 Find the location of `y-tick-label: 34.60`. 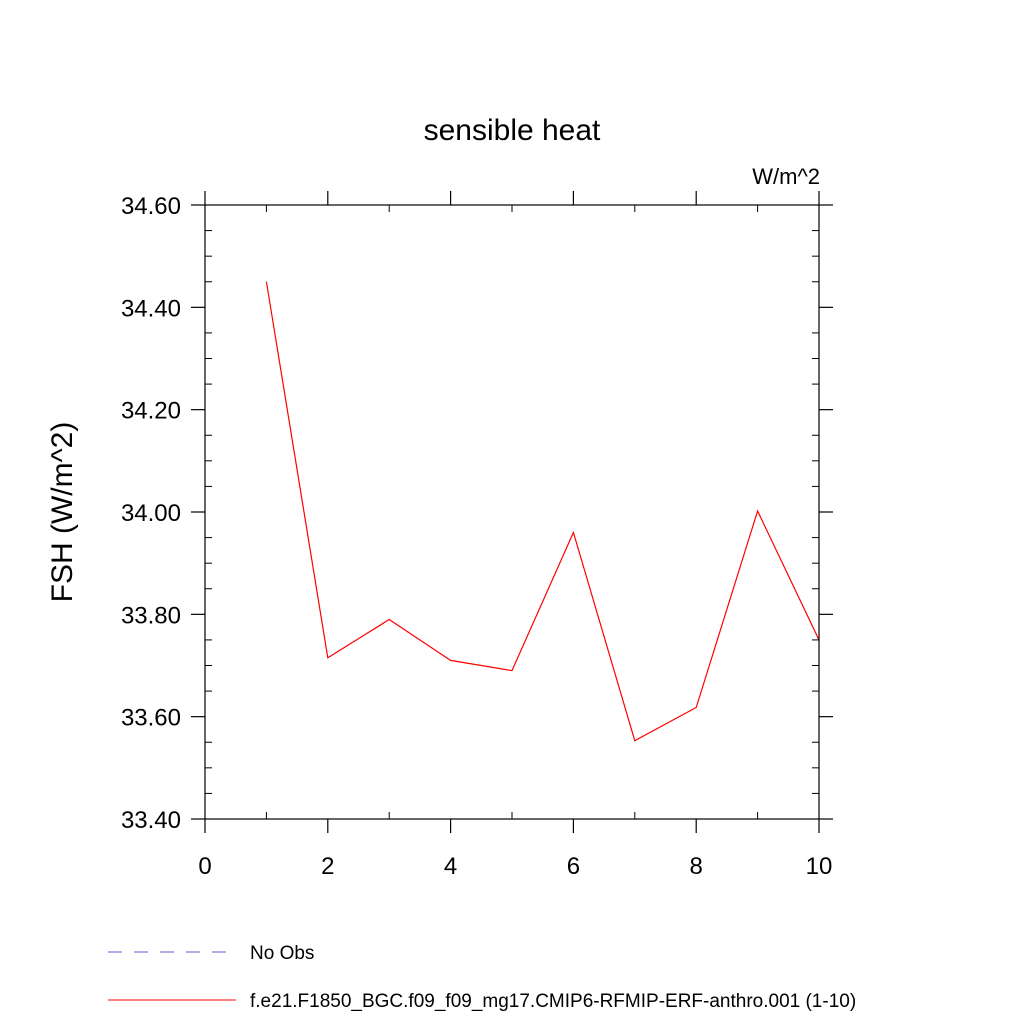

y-tick-label: 34.60 is located at coordinates (151, 206).